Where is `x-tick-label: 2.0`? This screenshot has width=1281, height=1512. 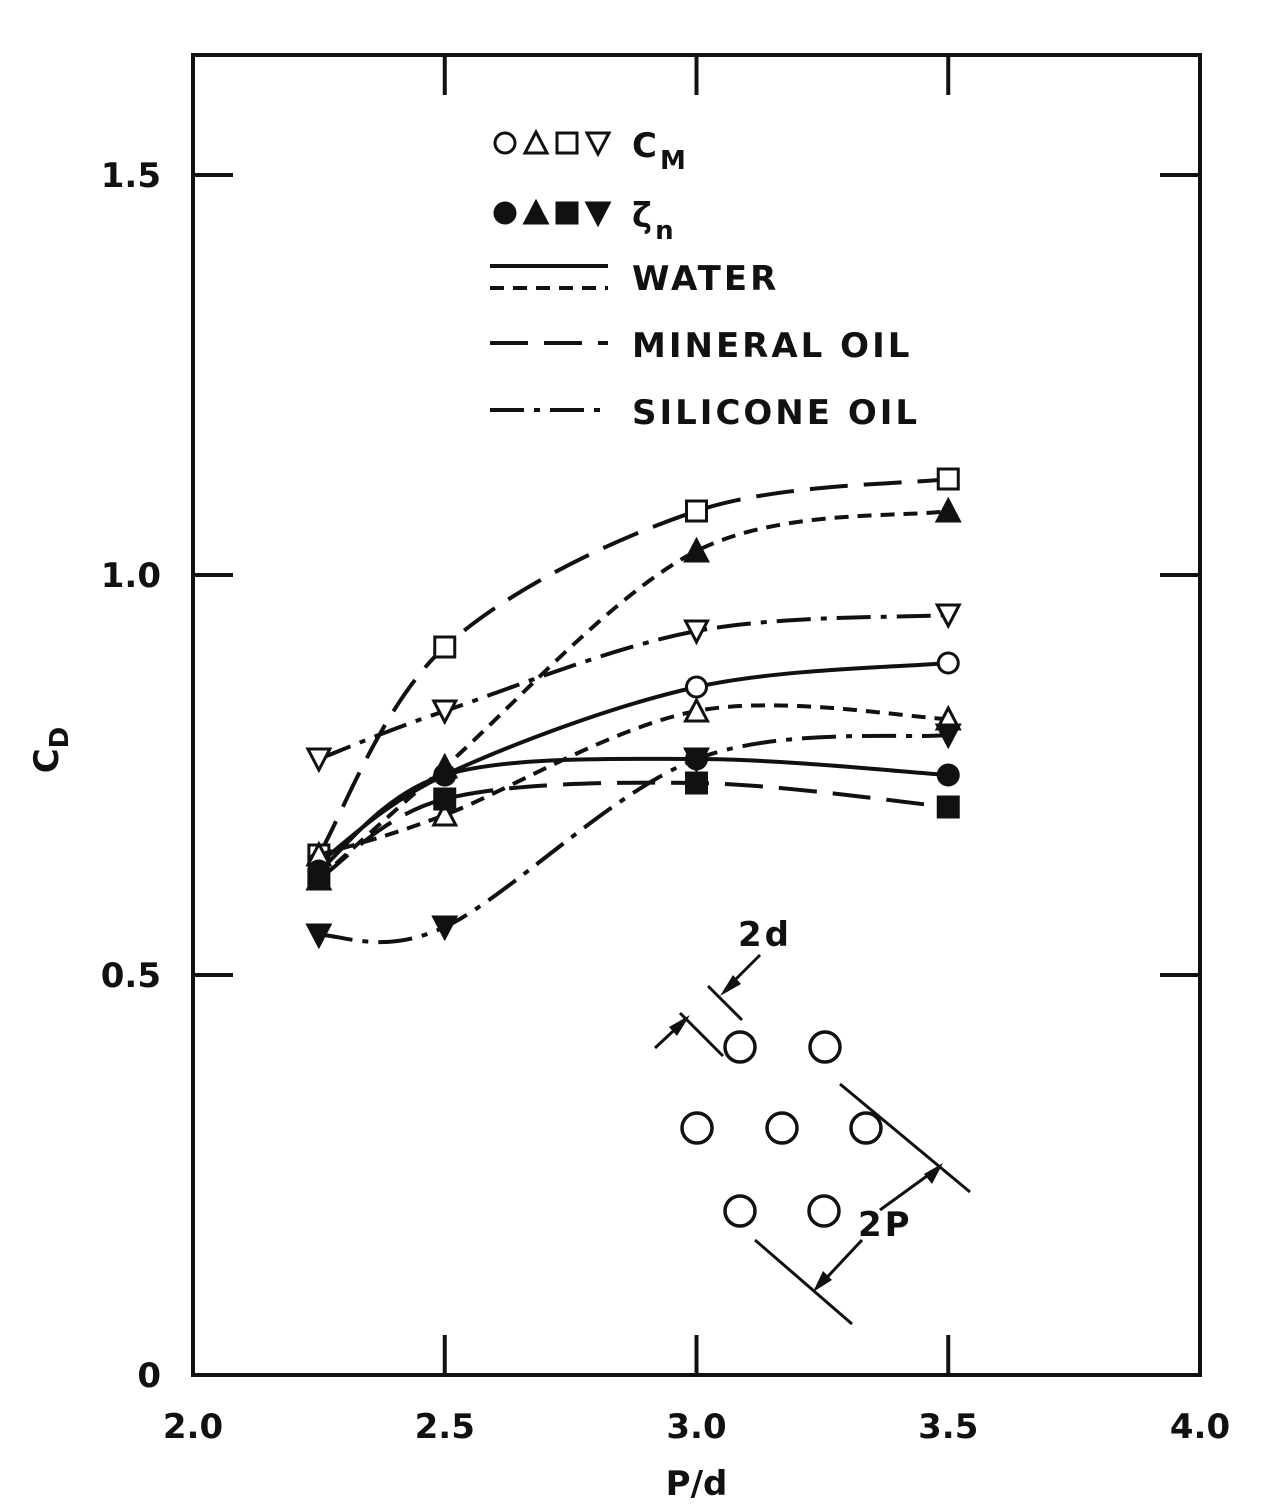 x-tick-label: 2.0 is located at coordinates (193, 1427).